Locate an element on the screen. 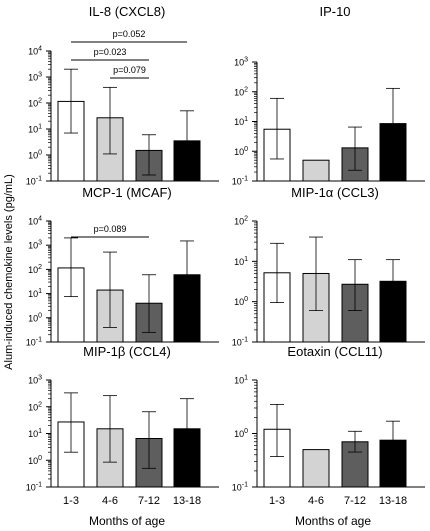 The width and height of the screenshot is (430, 531). significance-label: p=0.079 is located at coordinates (129, 70).